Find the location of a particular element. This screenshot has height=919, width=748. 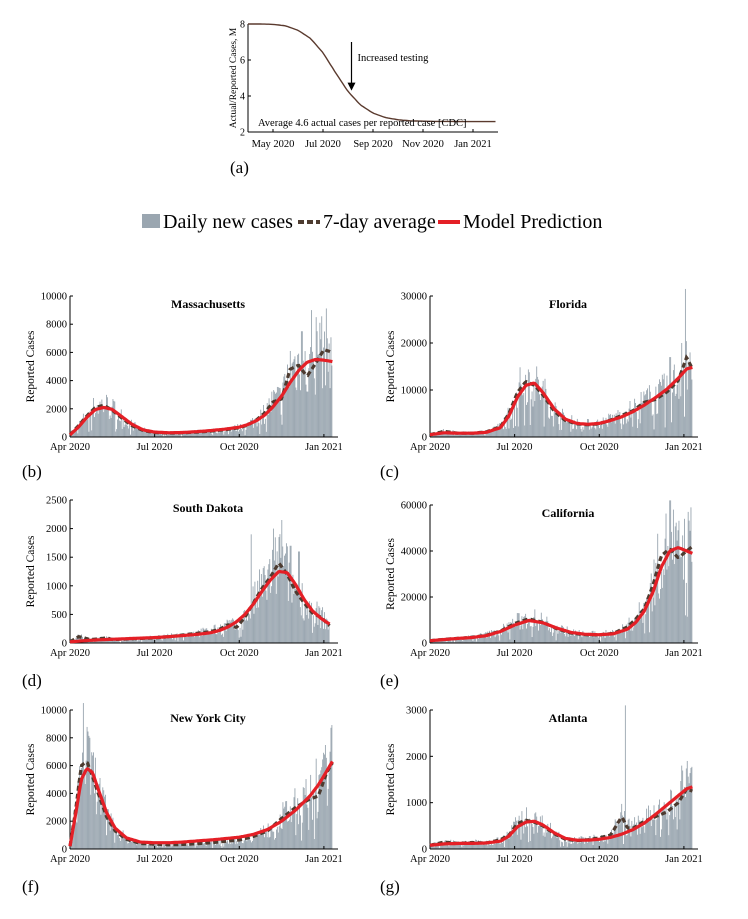

x-tick-label: Jan 2021 is located at coordinates (684, 653).